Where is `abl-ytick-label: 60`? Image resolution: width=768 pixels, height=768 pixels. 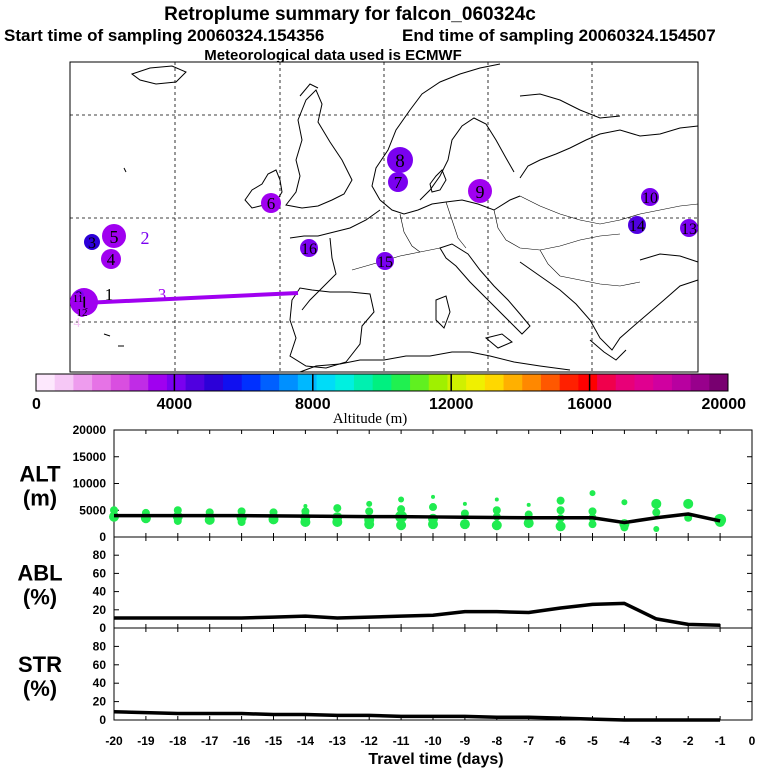 abl-ytick-label: 60 is located at coordinates (100, 573).